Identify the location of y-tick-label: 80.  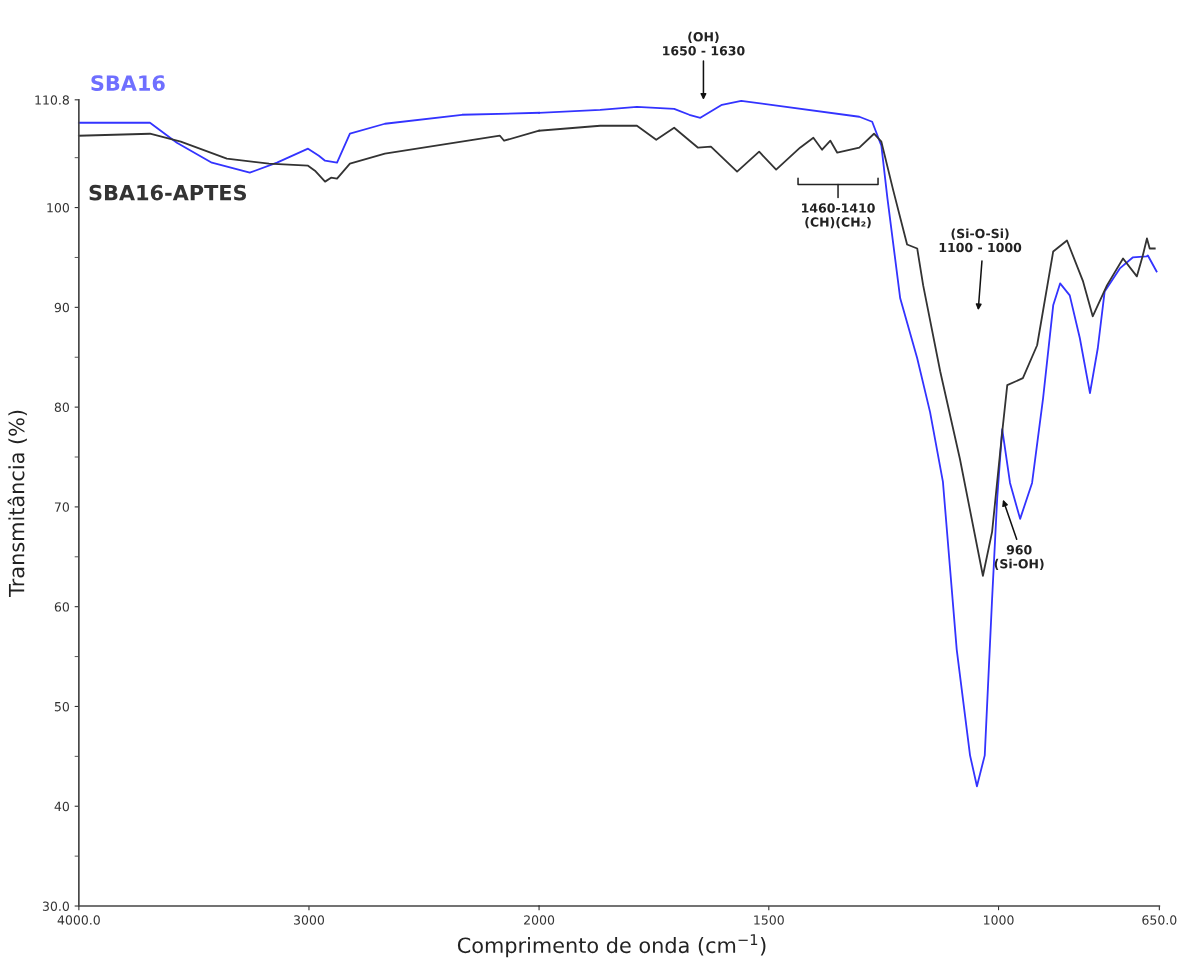
(61, 407).